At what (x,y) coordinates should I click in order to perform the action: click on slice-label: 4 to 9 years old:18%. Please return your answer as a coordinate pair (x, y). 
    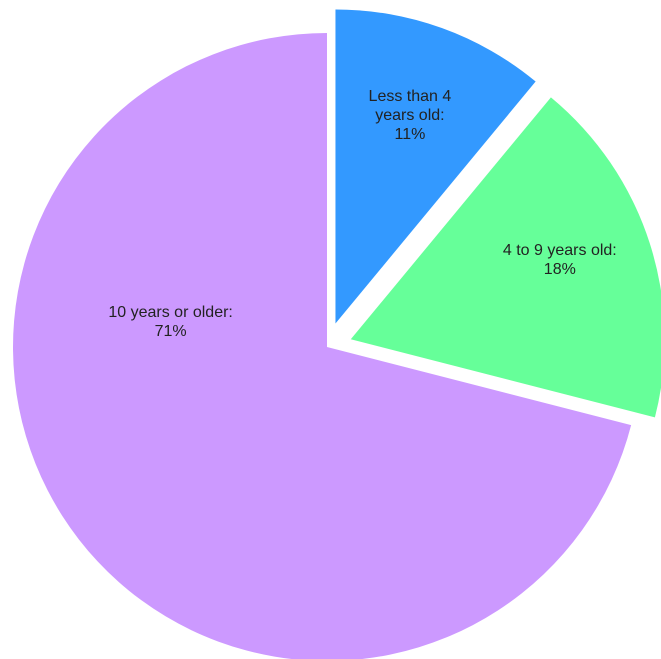
    Looking at the image, I should click on (560, 260).